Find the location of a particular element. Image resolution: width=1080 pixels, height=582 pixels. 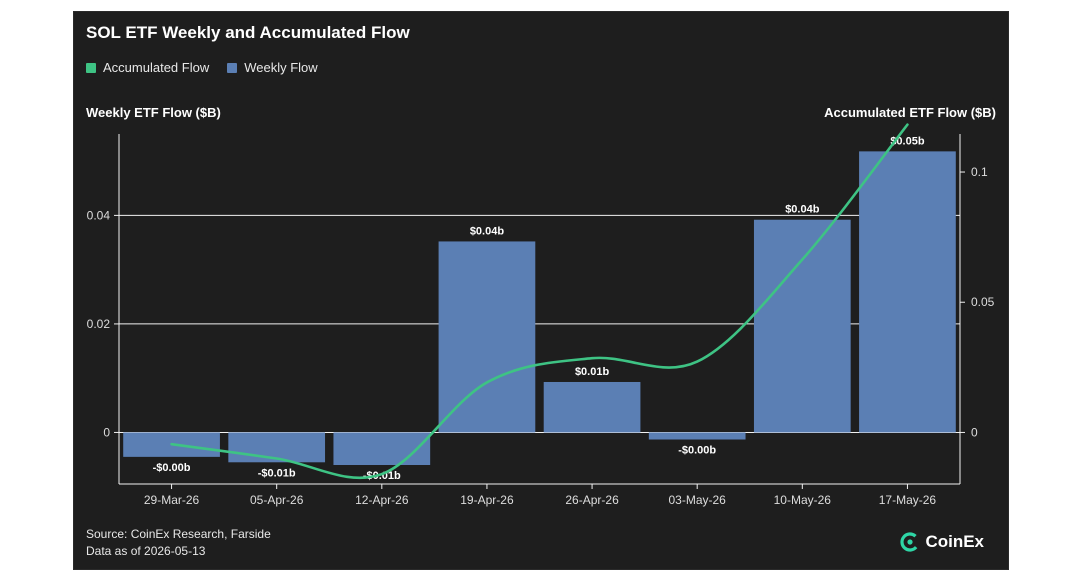

legend: Accumulated Flow Weekly Flow is located at coordinates (202, 67).